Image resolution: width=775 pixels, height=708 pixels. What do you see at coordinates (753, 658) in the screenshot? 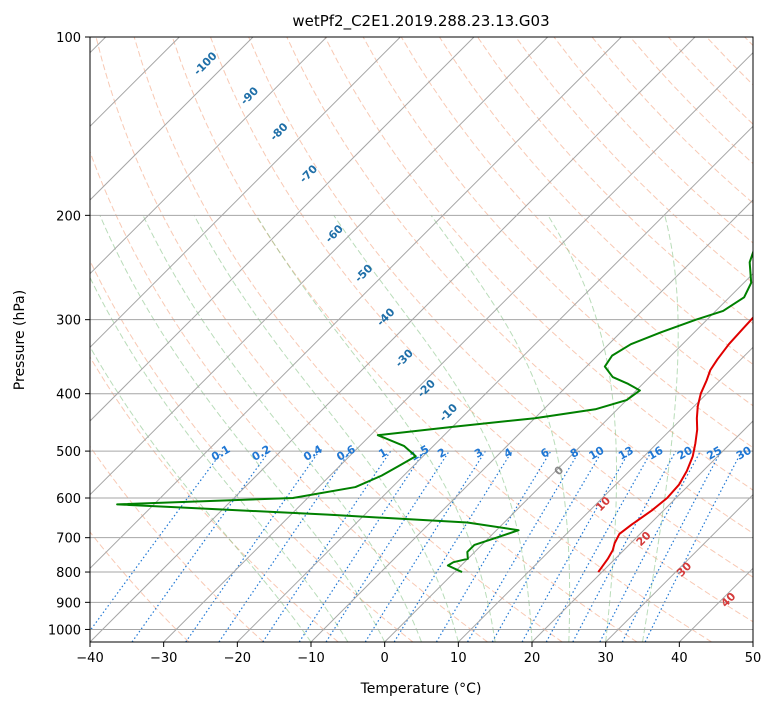
I see `x-tick-label: 50` at bounding box center [753, 658].